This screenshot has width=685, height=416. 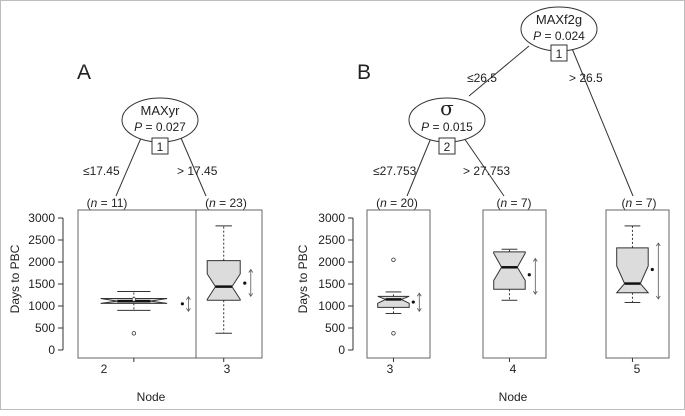 I want to click on node-variable: σ, so click(x=447, y=108).